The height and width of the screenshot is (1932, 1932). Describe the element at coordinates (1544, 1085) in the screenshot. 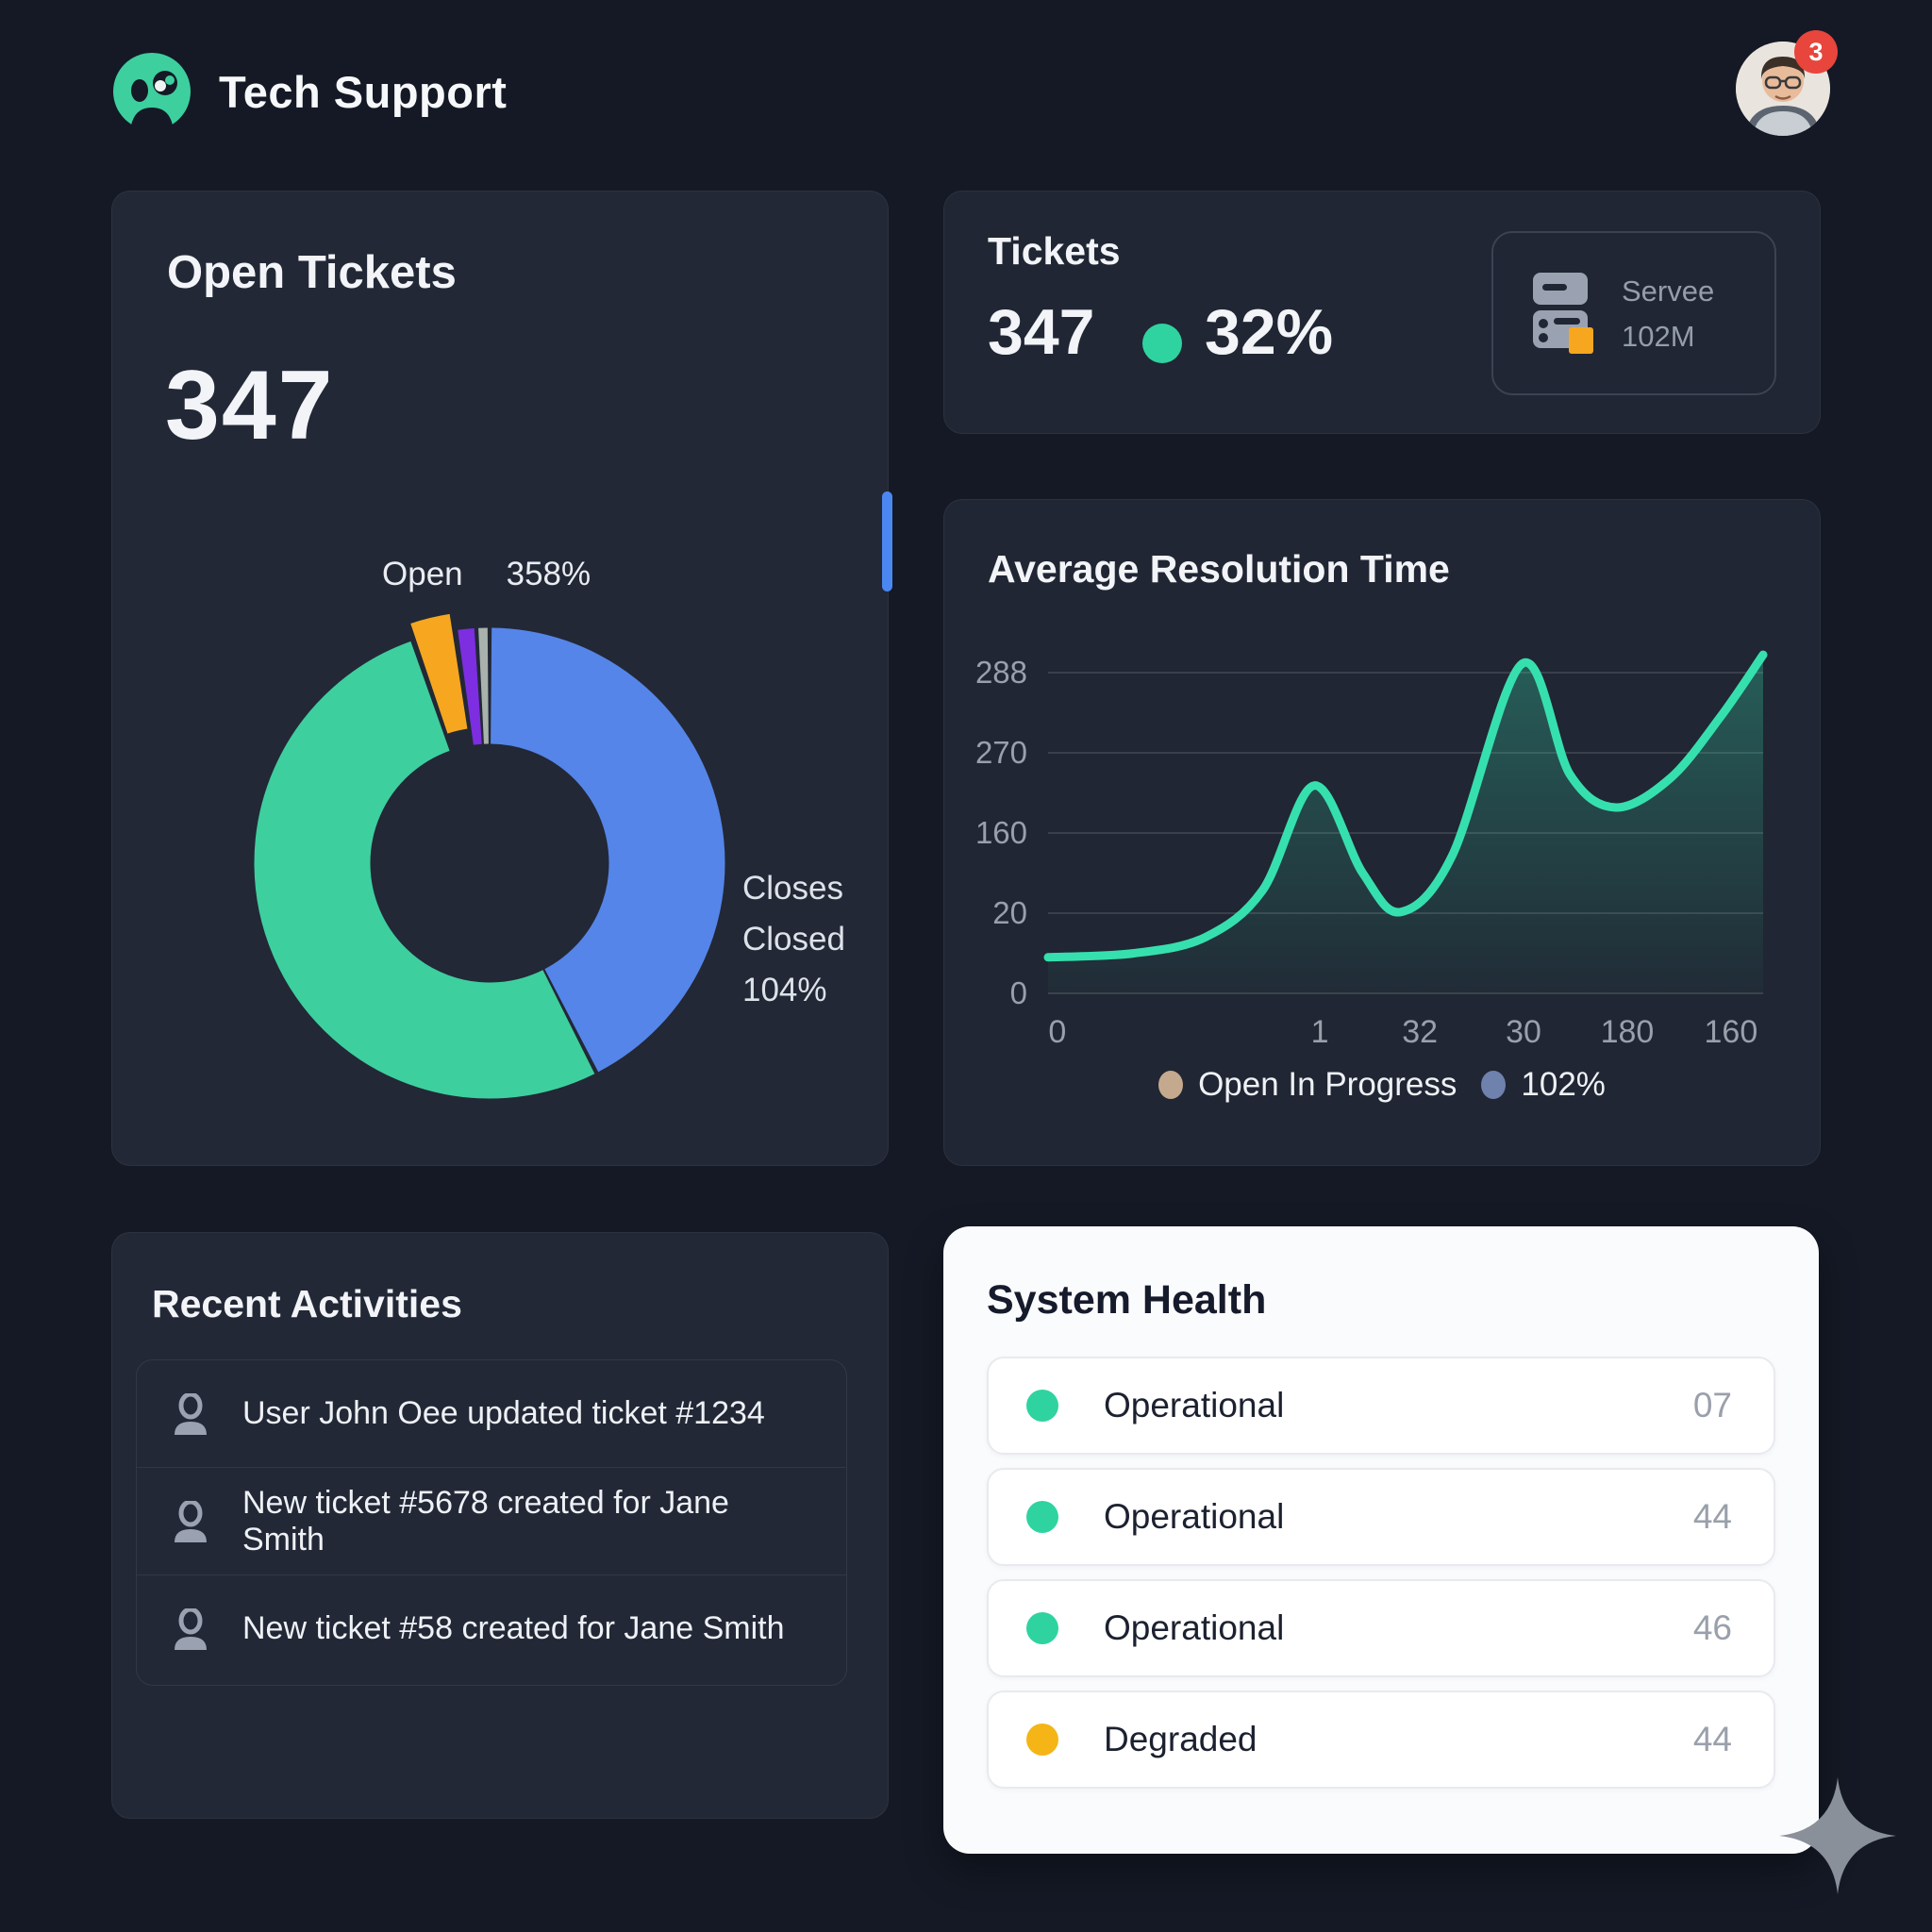

I see `legend-item-percent: 102%` at that location.